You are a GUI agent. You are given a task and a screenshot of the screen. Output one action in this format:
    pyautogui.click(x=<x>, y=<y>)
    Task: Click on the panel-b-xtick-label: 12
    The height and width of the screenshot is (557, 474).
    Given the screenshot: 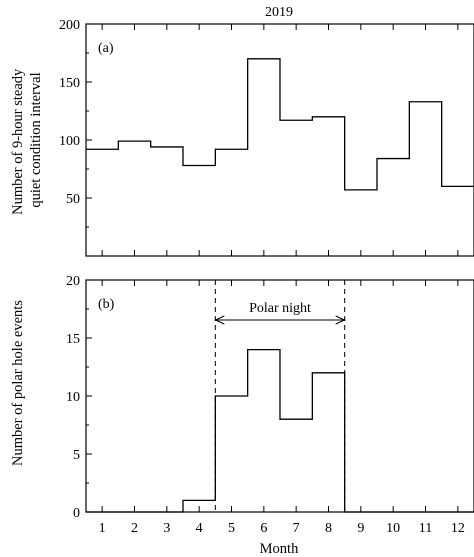 What is the action you would take?
    pyautogui.click(x=458, y=528)
    